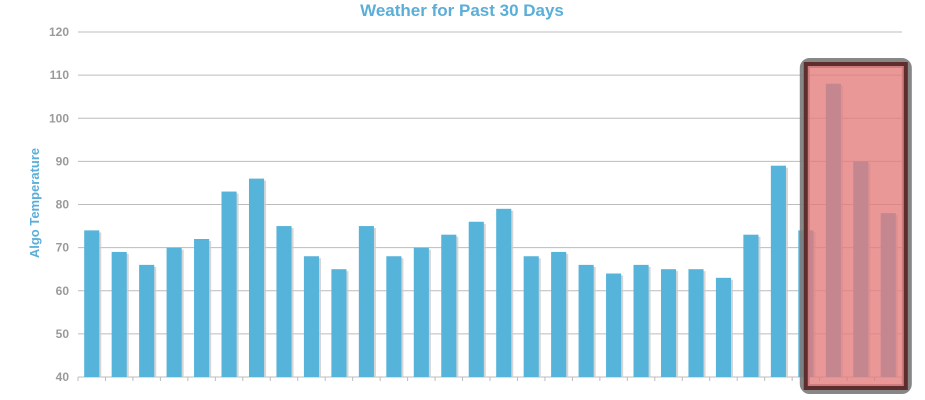  Describe the element at coordinates (63, 161) in the screenshot. I see `y-tick-label: 90` at that location.